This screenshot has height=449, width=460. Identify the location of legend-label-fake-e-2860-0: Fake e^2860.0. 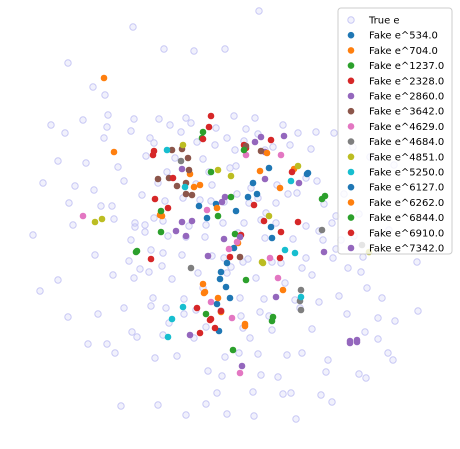
(406, 97).